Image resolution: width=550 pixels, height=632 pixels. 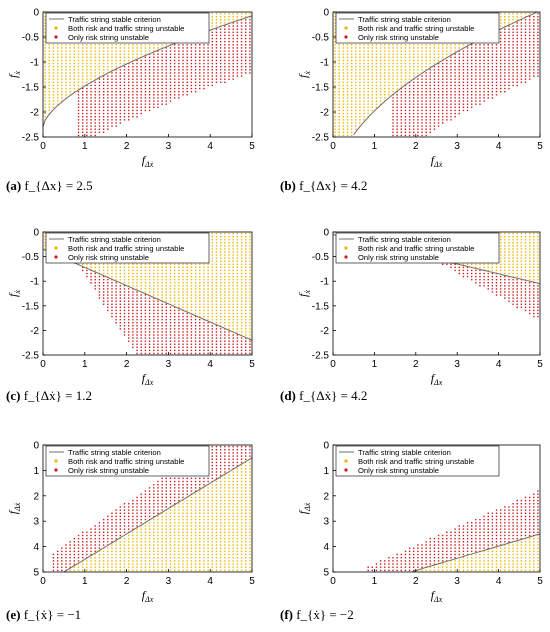 What do you see at coordinates (56, 28) in the screenshot?
I see `legend-dot-icon` at bounding box center [56, 28].